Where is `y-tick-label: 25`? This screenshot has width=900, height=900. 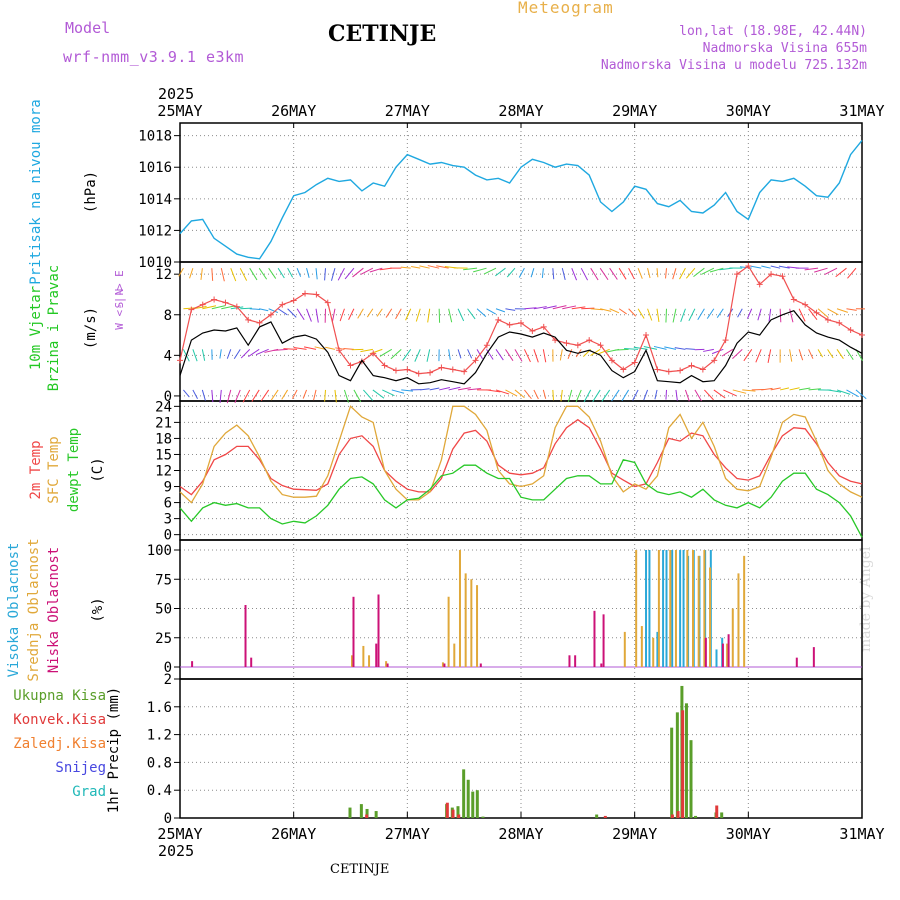 y-tick-label: 25 is located at coordinates (163, 639).